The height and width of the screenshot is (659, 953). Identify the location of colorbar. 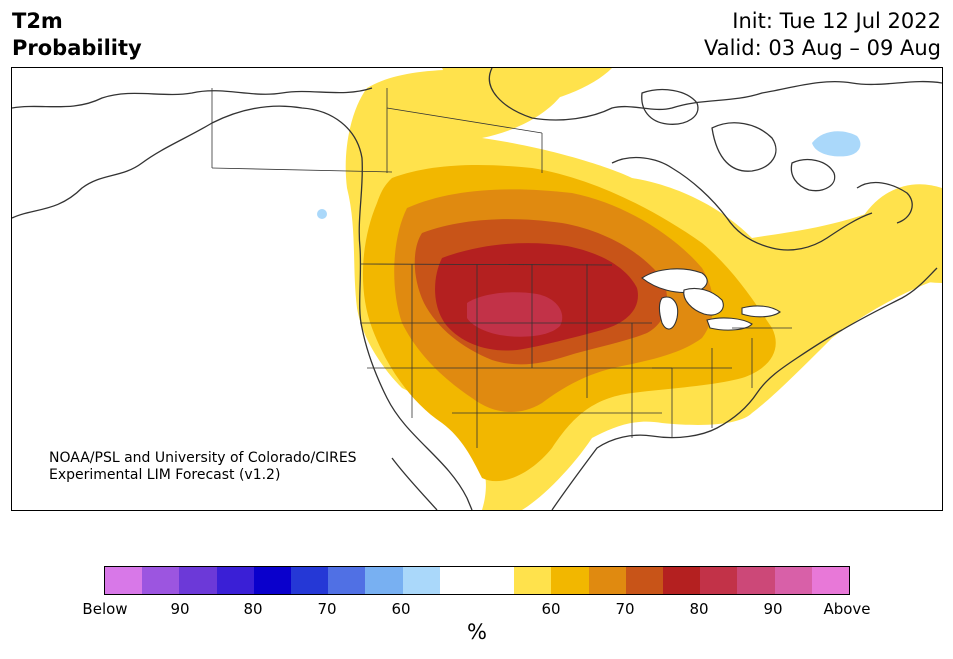
(477, 580).